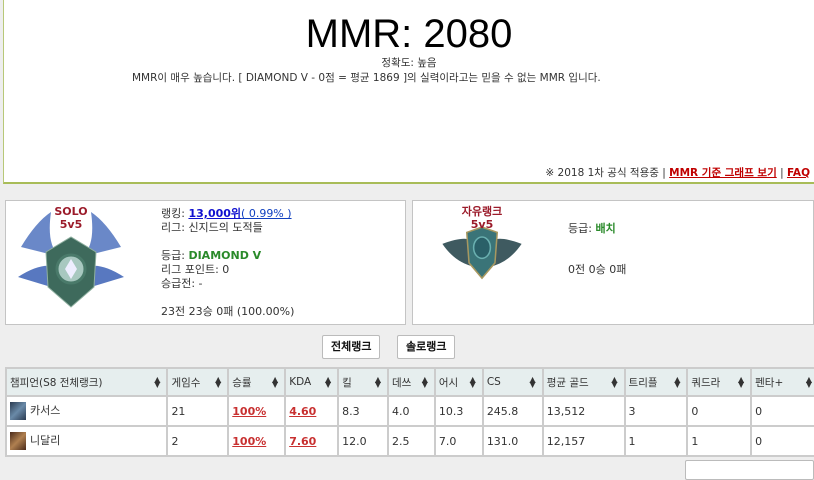 This screenshot has height=480, width=814. What do you see at coordinates (71, 260) in the screenshot?
I see `diamond-emblem-icon` at bounding box center [71, 260].